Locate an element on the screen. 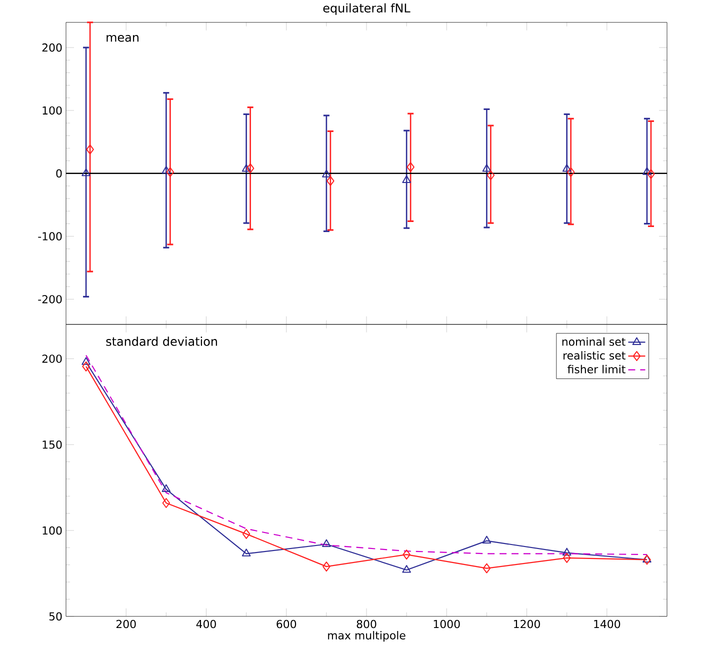  y-tick-label: 50 is located at coordinates (55, 616).